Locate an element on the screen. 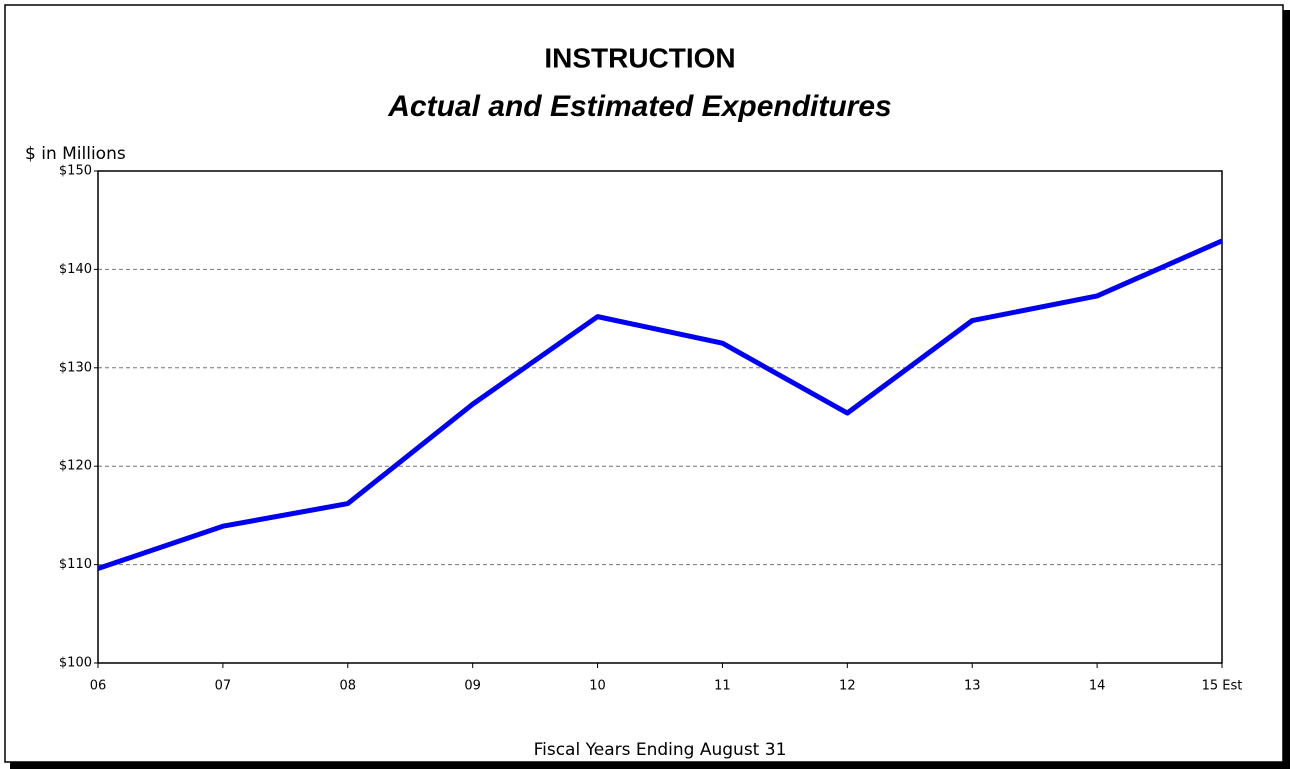 This screenshot has width=1290, height=769. y-tick-label: $150 is located at coordinates (75, 171).